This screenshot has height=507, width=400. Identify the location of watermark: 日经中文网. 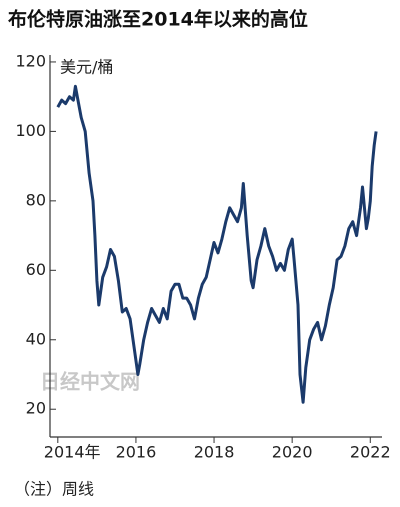
(90, 382).